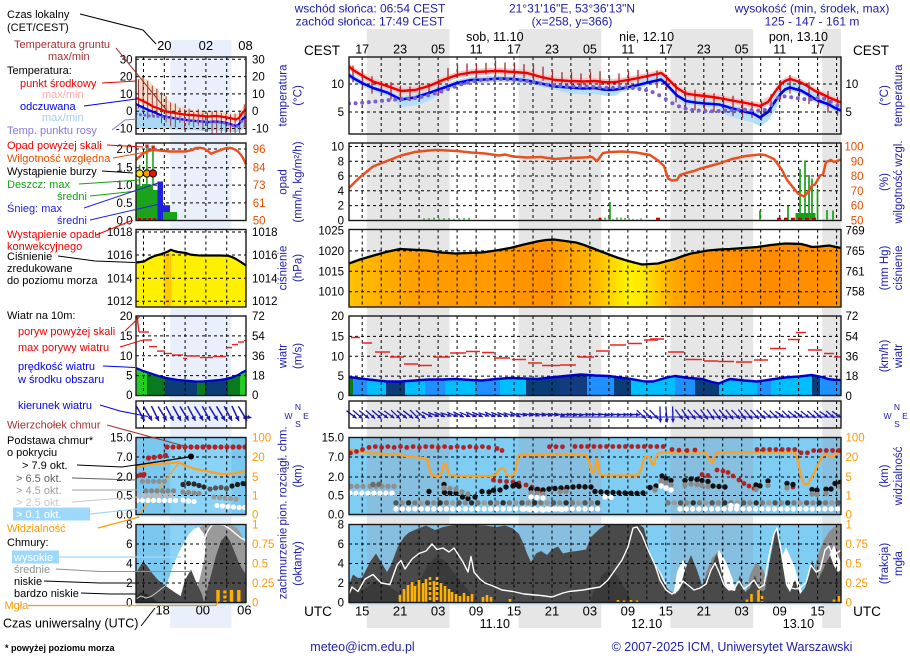 Image resolution: width=910 pixels, height=665 pixels. What do you see at coordinates (52, 281) in the screenshot?
I see `svg-text: do poziomu morza` at bounding box center [52, 281].